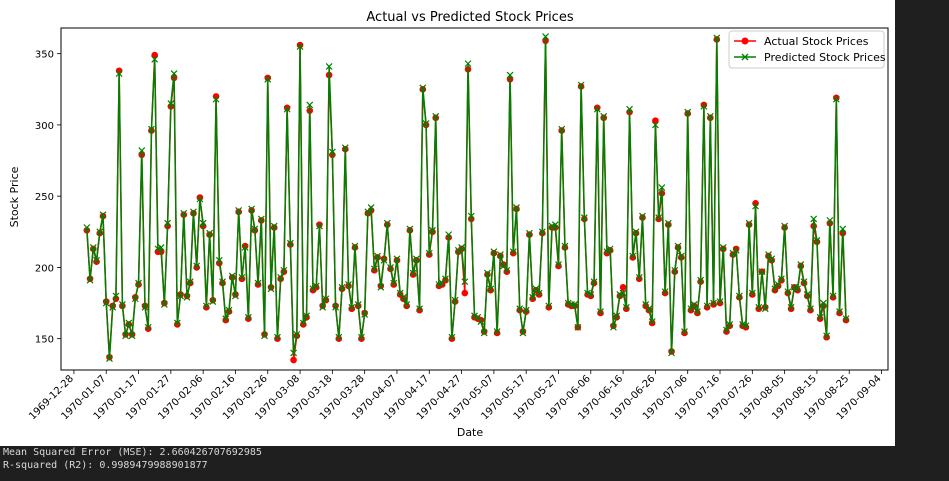 The height and width of the screenshot is (481, 949). What do you see at coordinates (44, 126) in the screenshot?
I see `y-tick-label: 300` at bounding box center [44, 126].